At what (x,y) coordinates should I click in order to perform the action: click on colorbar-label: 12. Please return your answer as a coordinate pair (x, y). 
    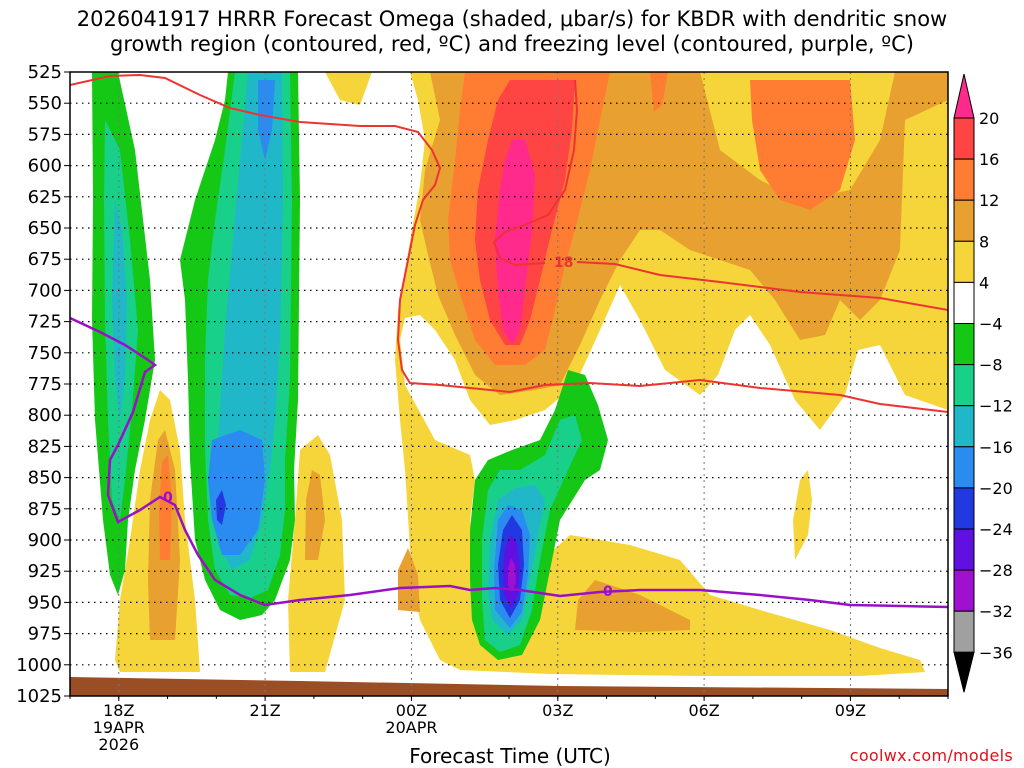
    Looking at the image, I should click on (989, 200).